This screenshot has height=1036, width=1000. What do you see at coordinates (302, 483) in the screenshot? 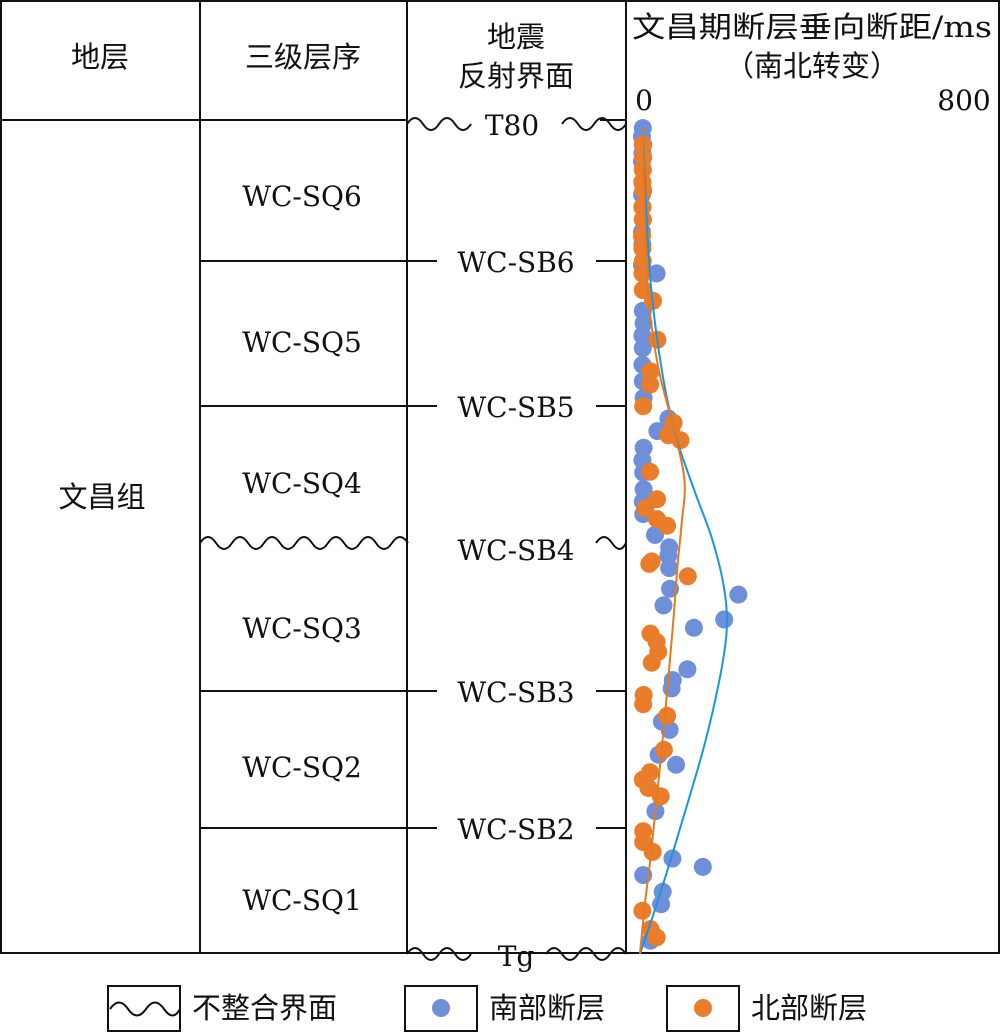
I see `sequence-label: WC-SQ4` at bounding box center [302, 483].